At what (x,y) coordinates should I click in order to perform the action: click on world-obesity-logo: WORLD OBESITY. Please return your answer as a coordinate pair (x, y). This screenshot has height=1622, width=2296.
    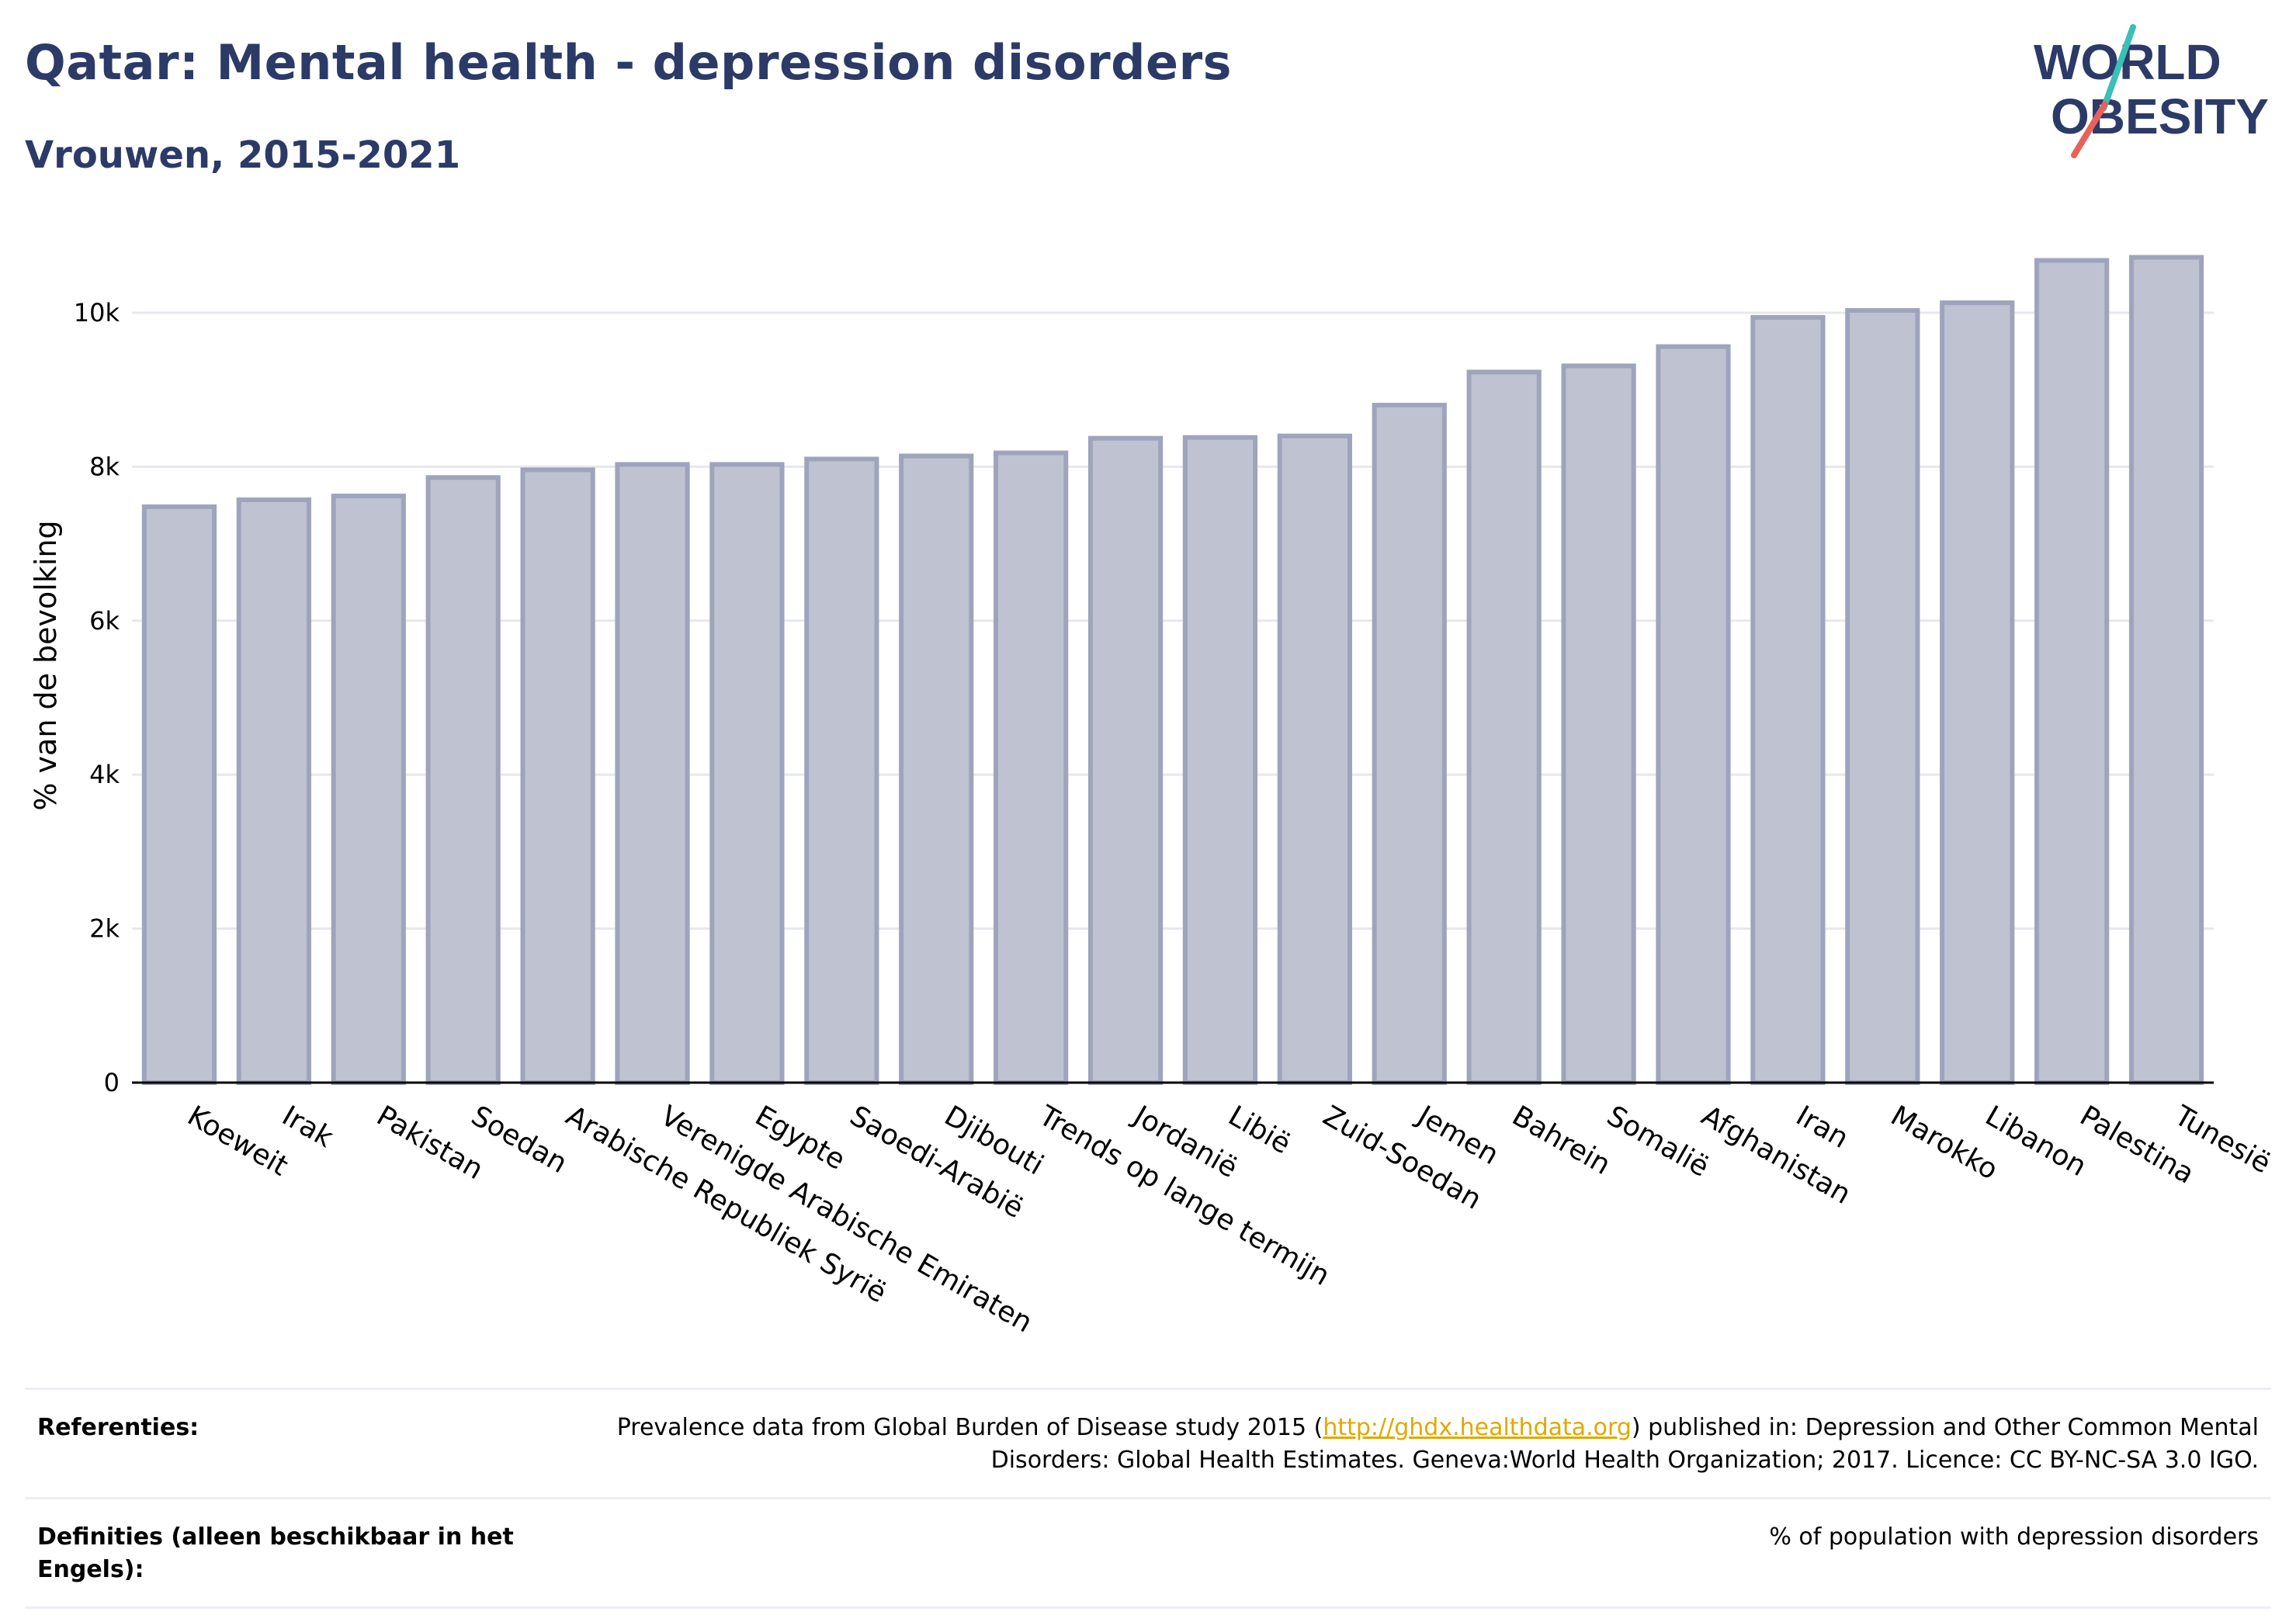
    Looking at the image, I should click on (2151, 91).